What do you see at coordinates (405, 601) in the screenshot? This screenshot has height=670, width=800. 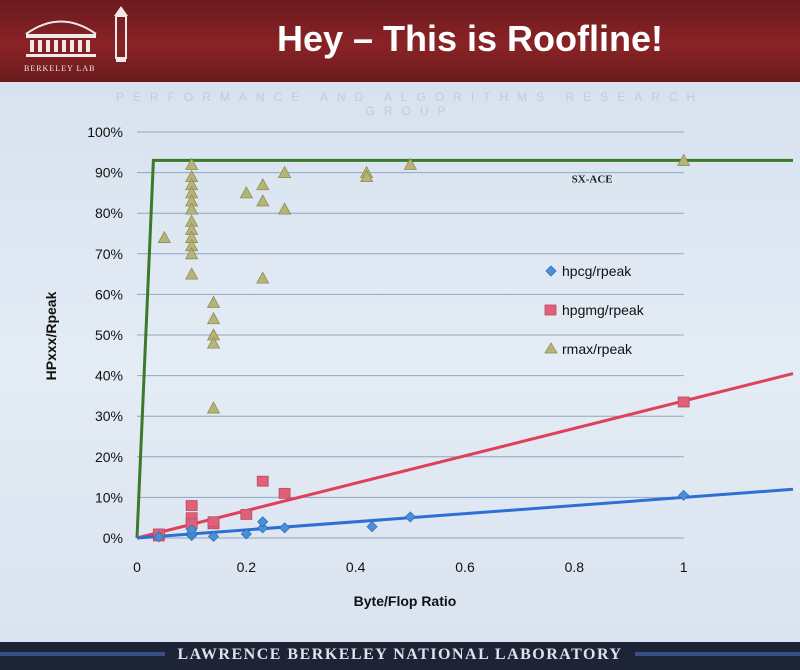 I see `x-axis-label: Byte/Flop Ratio` at bounding box center [405, 601].